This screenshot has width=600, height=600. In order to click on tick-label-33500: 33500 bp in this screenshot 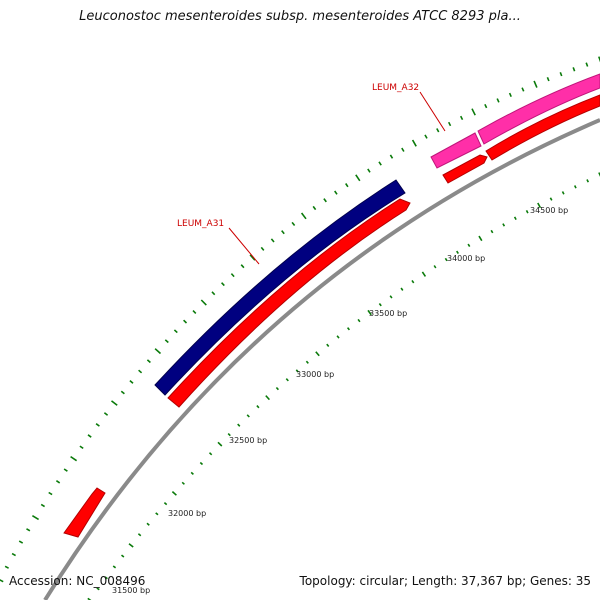, I will do `click(388, 313)`.